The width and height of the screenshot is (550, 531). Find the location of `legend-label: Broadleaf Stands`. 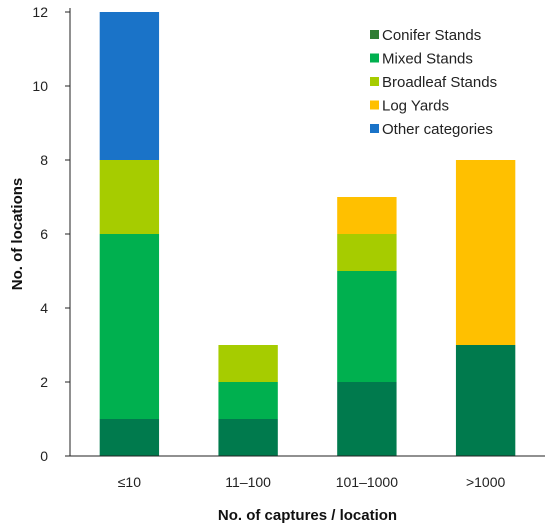

legend-label: Broadleaf Stands is located at coordinates (439, 82).